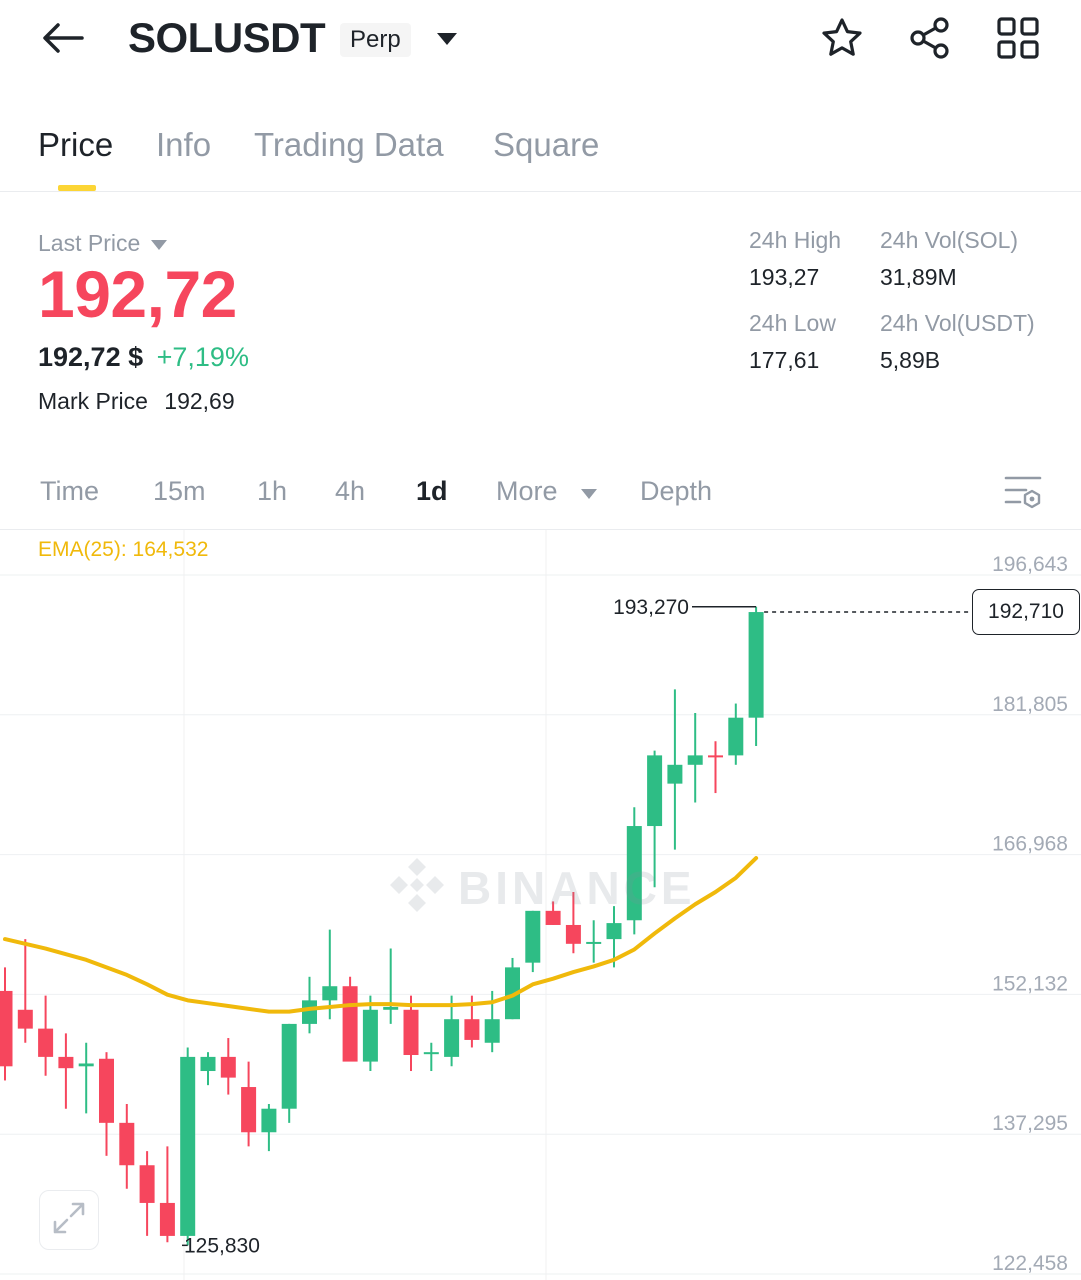 The width and height of the screenshot is (1081, 1280). I want to click on stat-24h-high: 24h High 193,27, so click(795, 259).